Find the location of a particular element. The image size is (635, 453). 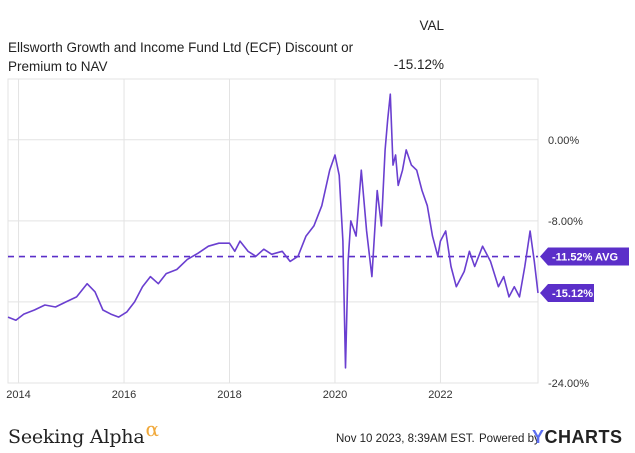

average-label-bg is located at coordinates (584, 256).